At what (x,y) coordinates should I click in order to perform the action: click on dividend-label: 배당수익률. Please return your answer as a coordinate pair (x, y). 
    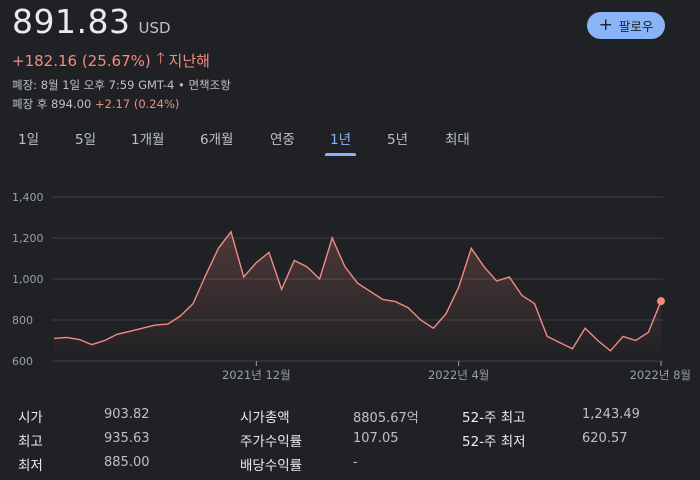
    Looking at the image, I should click on (271, 466).